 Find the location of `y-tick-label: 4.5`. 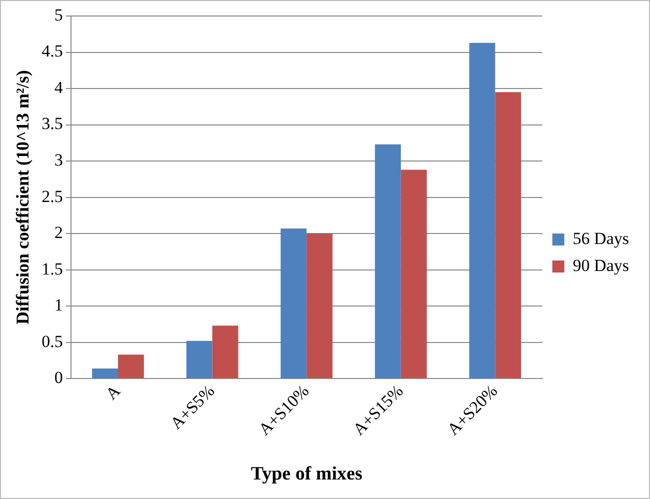

y-tick-label: 4.5 is located at coordinates (52, 51).